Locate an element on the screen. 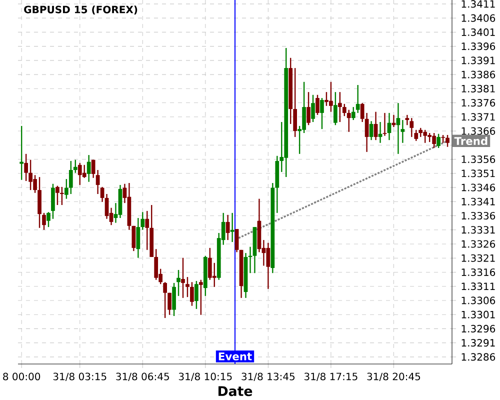 The image size is (500, 400). y-tick-label: 1.3381 is located at coordinates (478, 88).